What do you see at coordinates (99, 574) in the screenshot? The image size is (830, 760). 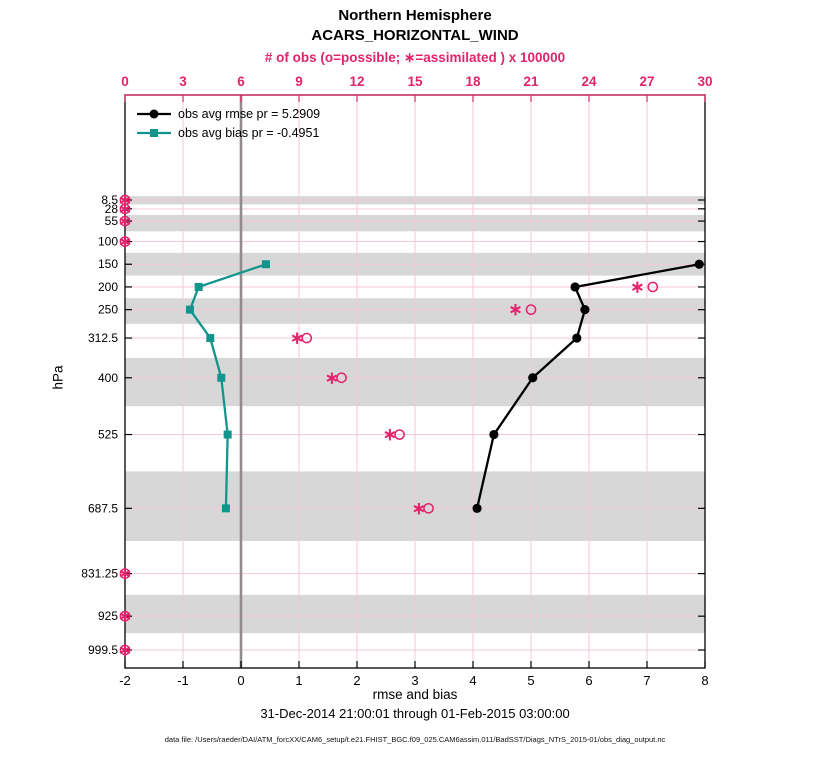 I see `left-tick-label: 831.25` at bounding box center [99, 574].